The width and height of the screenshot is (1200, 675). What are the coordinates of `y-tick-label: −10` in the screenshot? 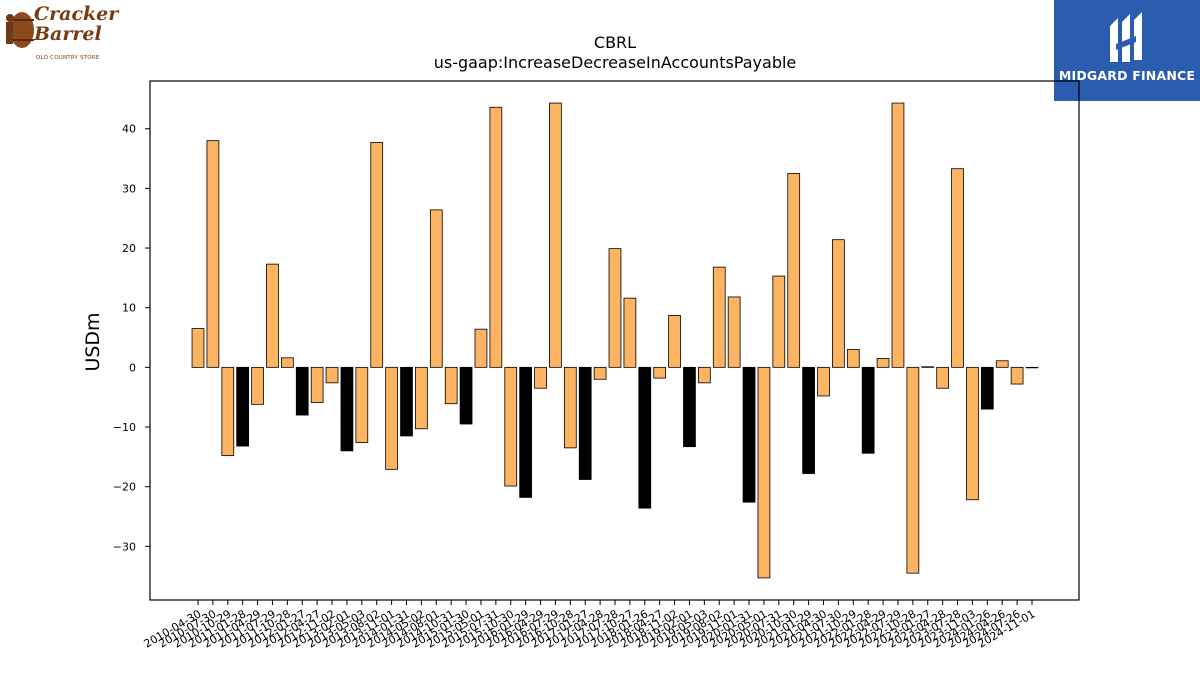 It's located at (124, 427).